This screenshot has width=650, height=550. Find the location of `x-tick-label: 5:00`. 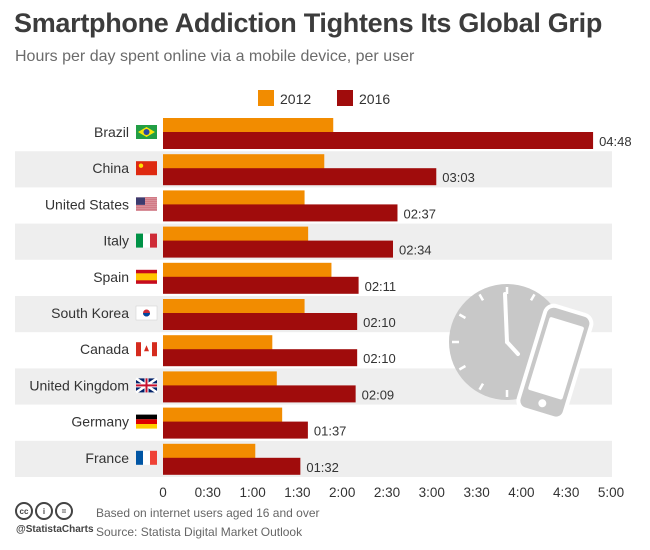

x-tick-label: 5:00 is located at coordinates (611, 492).